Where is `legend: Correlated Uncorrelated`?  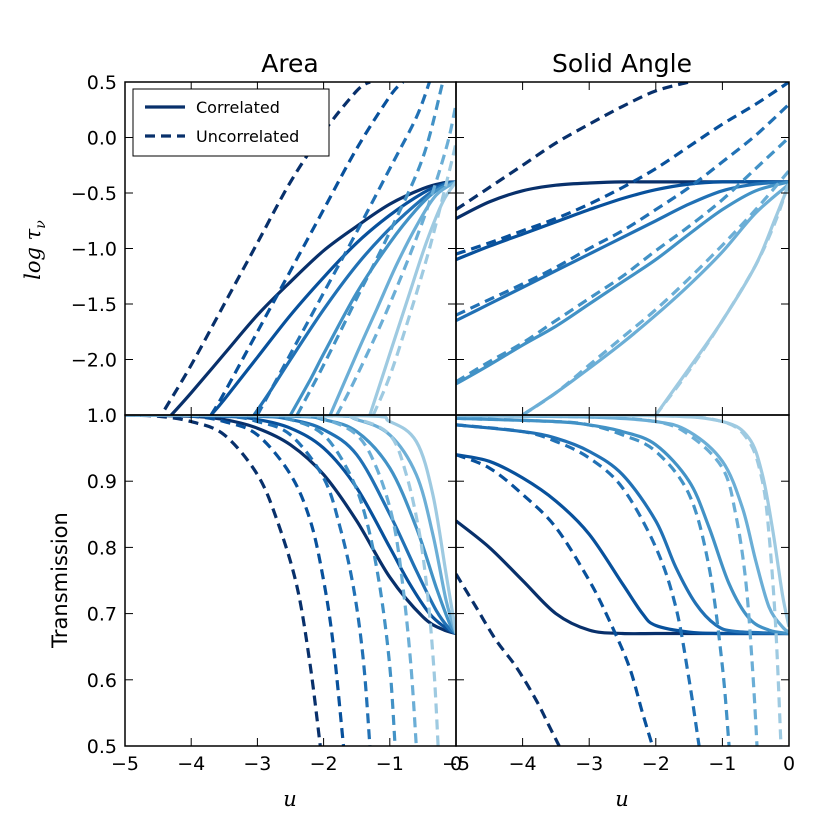
legend: Correlated Uncorrelated is located at coordinates (231, 122).